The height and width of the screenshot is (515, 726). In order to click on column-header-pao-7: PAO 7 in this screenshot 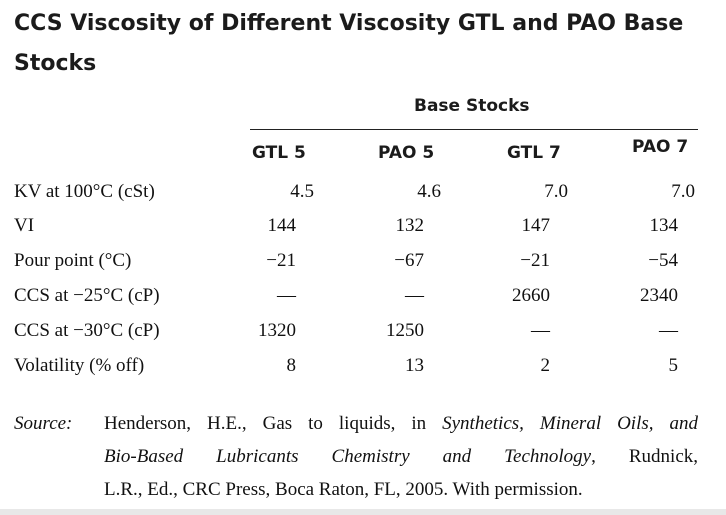, I will do `click(660, 147)`.